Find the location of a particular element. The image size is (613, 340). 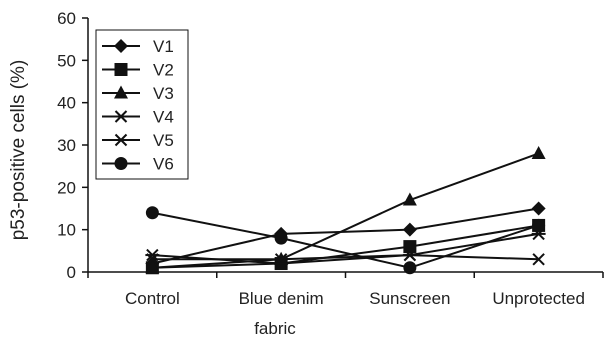

series-line-v5 is located at coordinates (345, 248).